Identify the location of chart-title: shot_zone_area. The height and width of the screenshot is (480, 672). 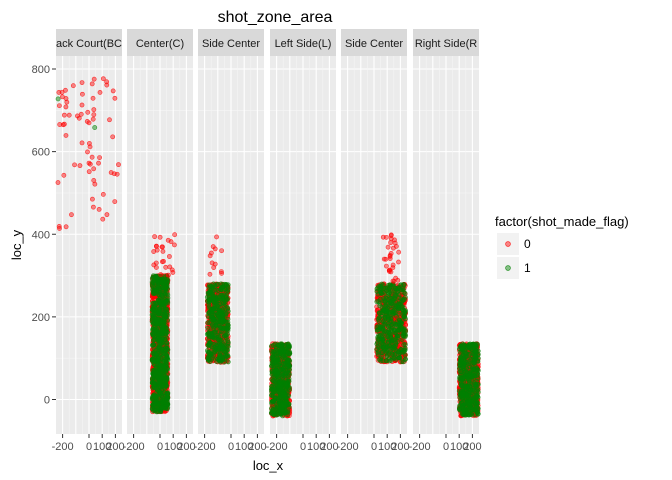
(275, 17).